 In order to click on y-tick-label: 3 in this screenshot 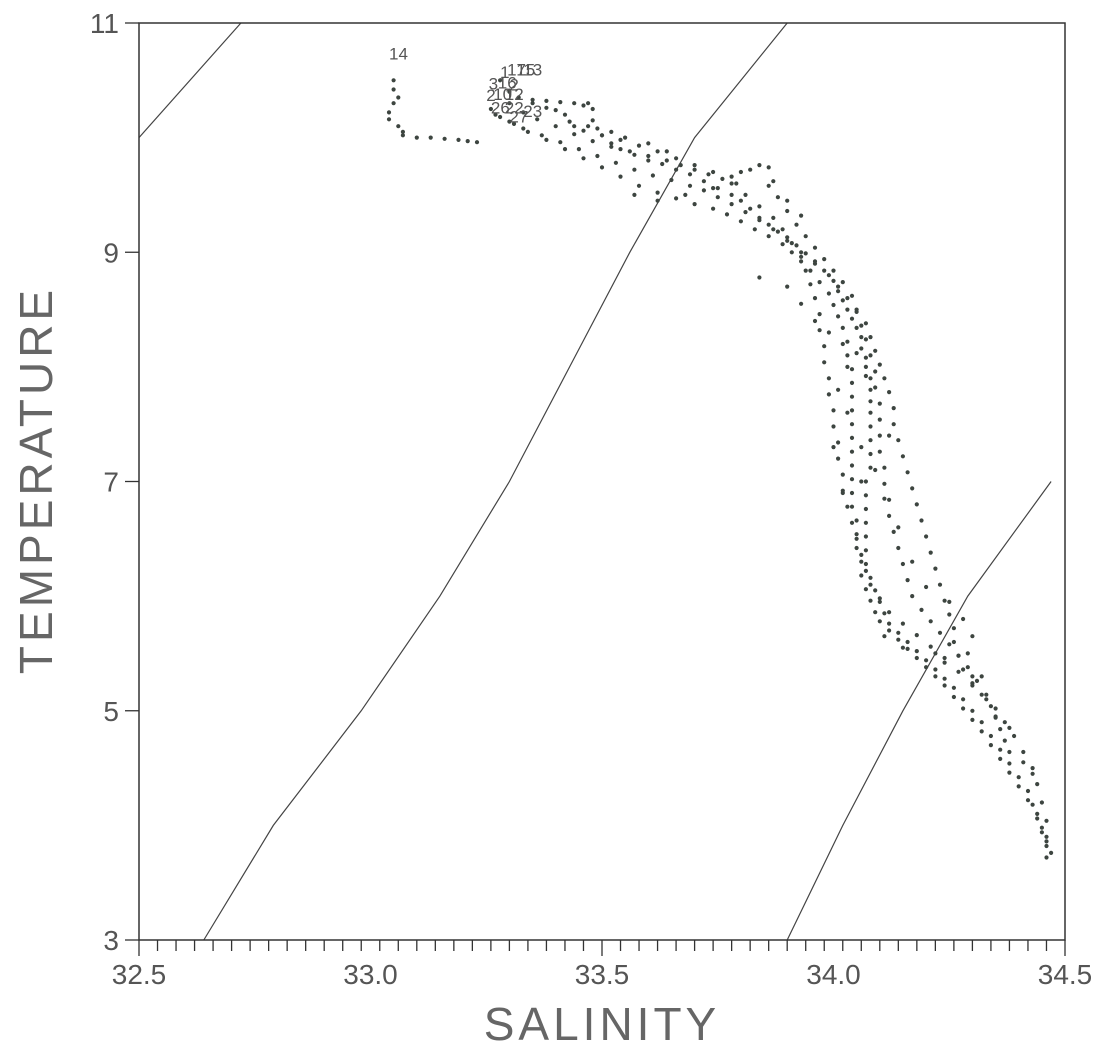, I will do `click(111, 940)`.